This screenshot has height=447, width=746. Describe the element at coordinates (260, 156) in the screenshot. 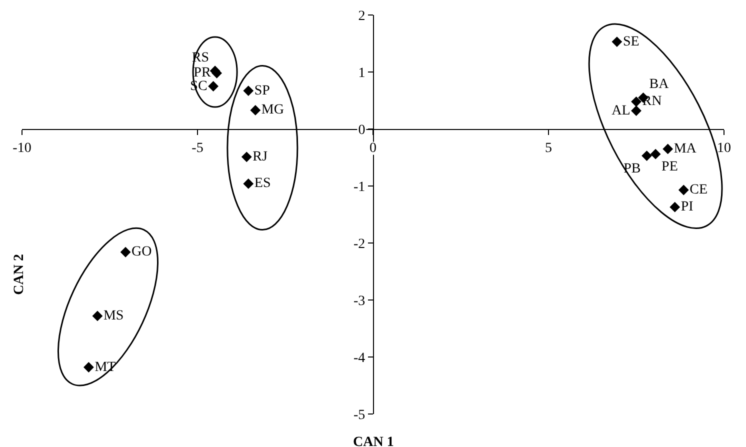

I see `series-label: RJ` at that location.